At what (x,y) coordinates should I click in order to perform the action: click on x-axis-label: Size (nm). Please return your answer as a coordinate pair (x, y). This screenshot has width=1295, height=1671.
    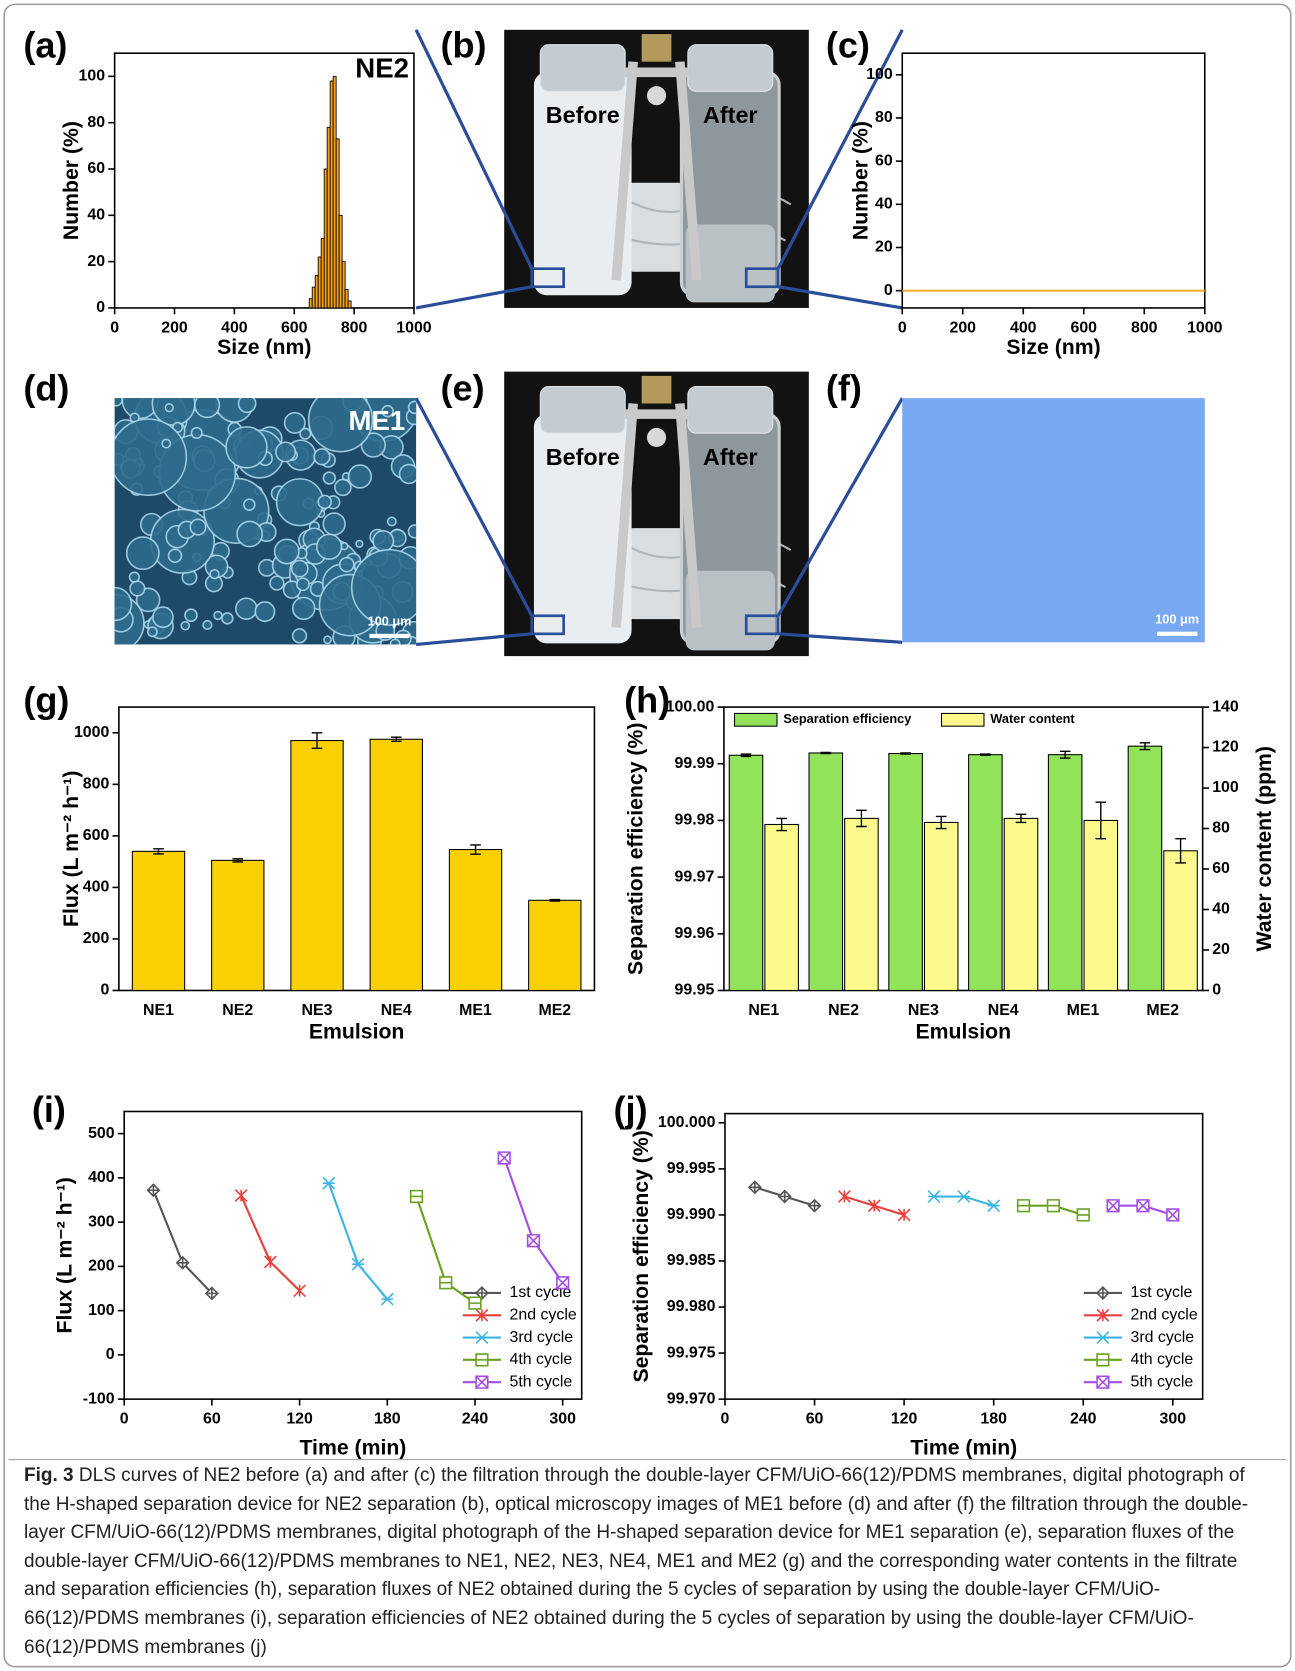
    Looking at the image, I should click on (1053, 347).